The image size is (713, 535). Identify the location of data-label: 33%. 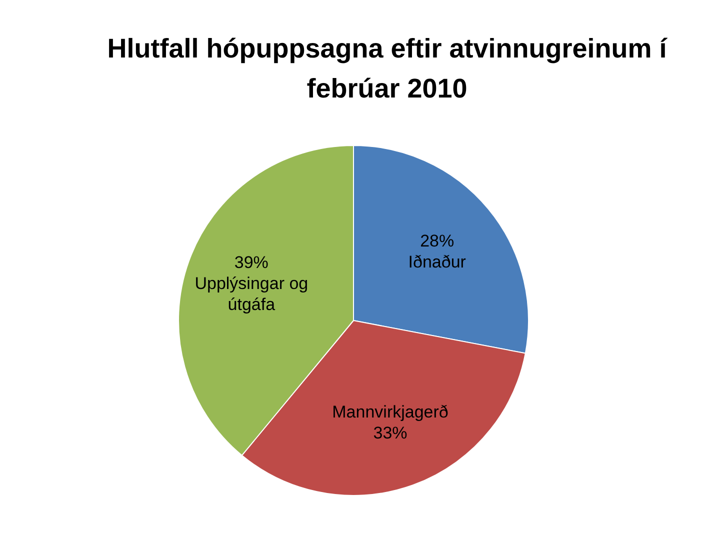
(390, 433).